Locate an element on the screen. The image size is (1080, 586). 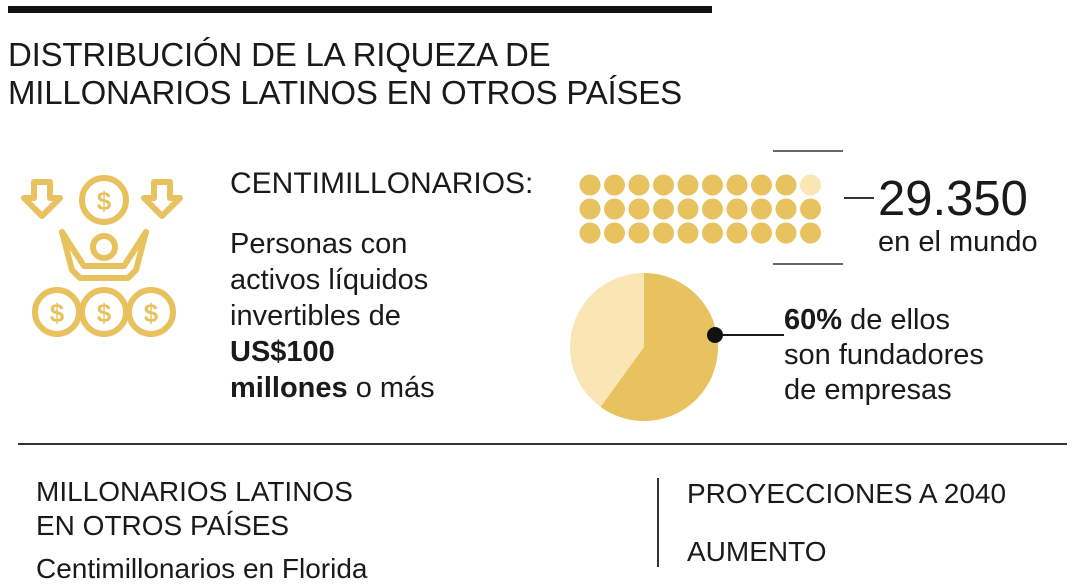
money-person-icon: $ $ $ $ is located at coordinates (102, 256).